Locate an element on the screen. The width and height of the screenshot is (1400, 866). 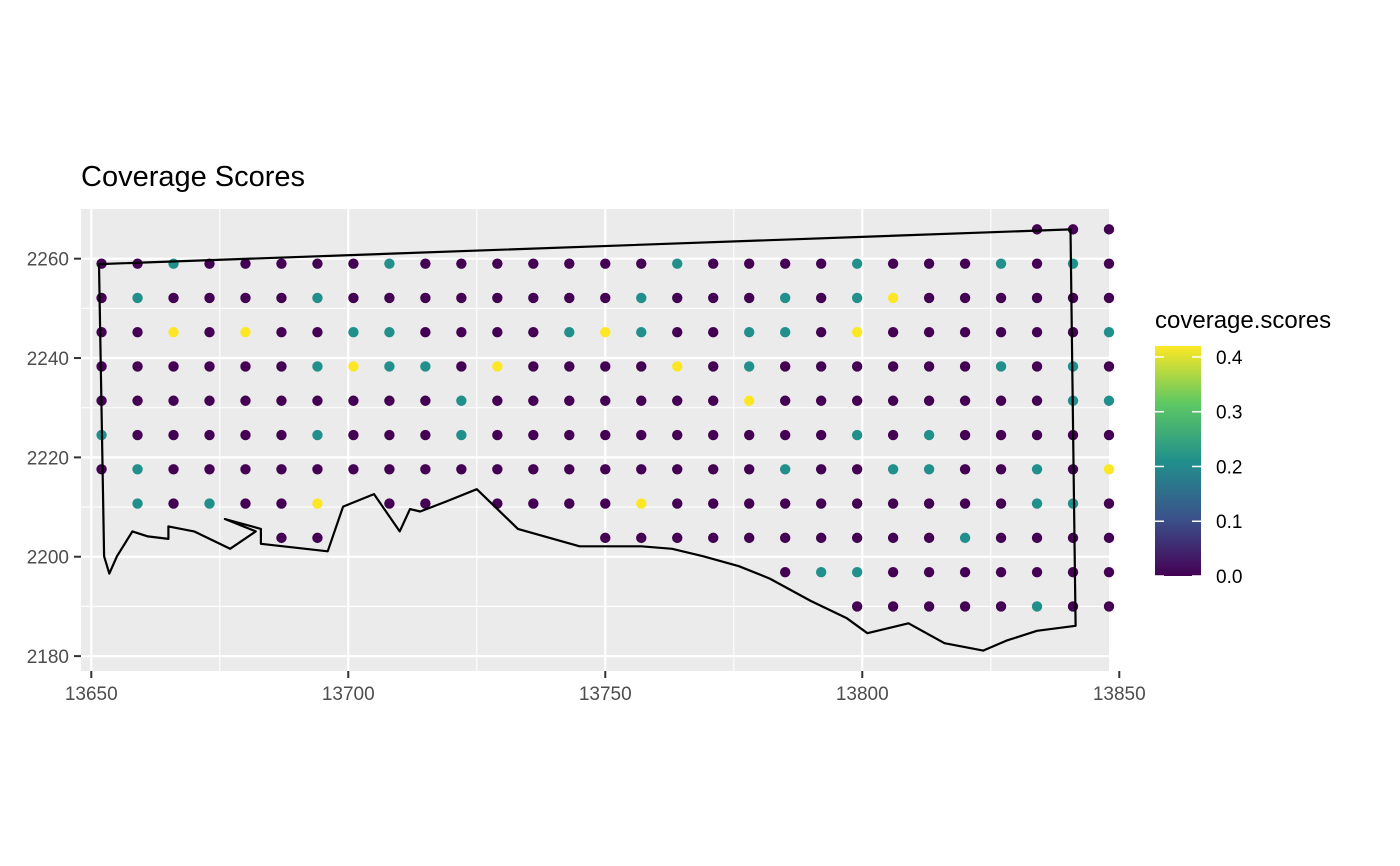
legend-tick-label: 0.1 is located at coordinates (1229, 522).